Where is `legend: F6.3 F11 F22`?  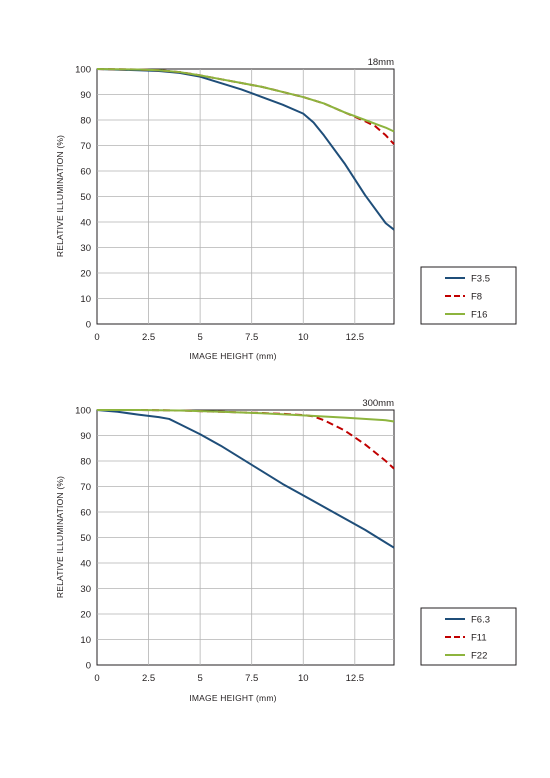 legend: F6.3 F11 F22 is located at coordinates (468, 636).